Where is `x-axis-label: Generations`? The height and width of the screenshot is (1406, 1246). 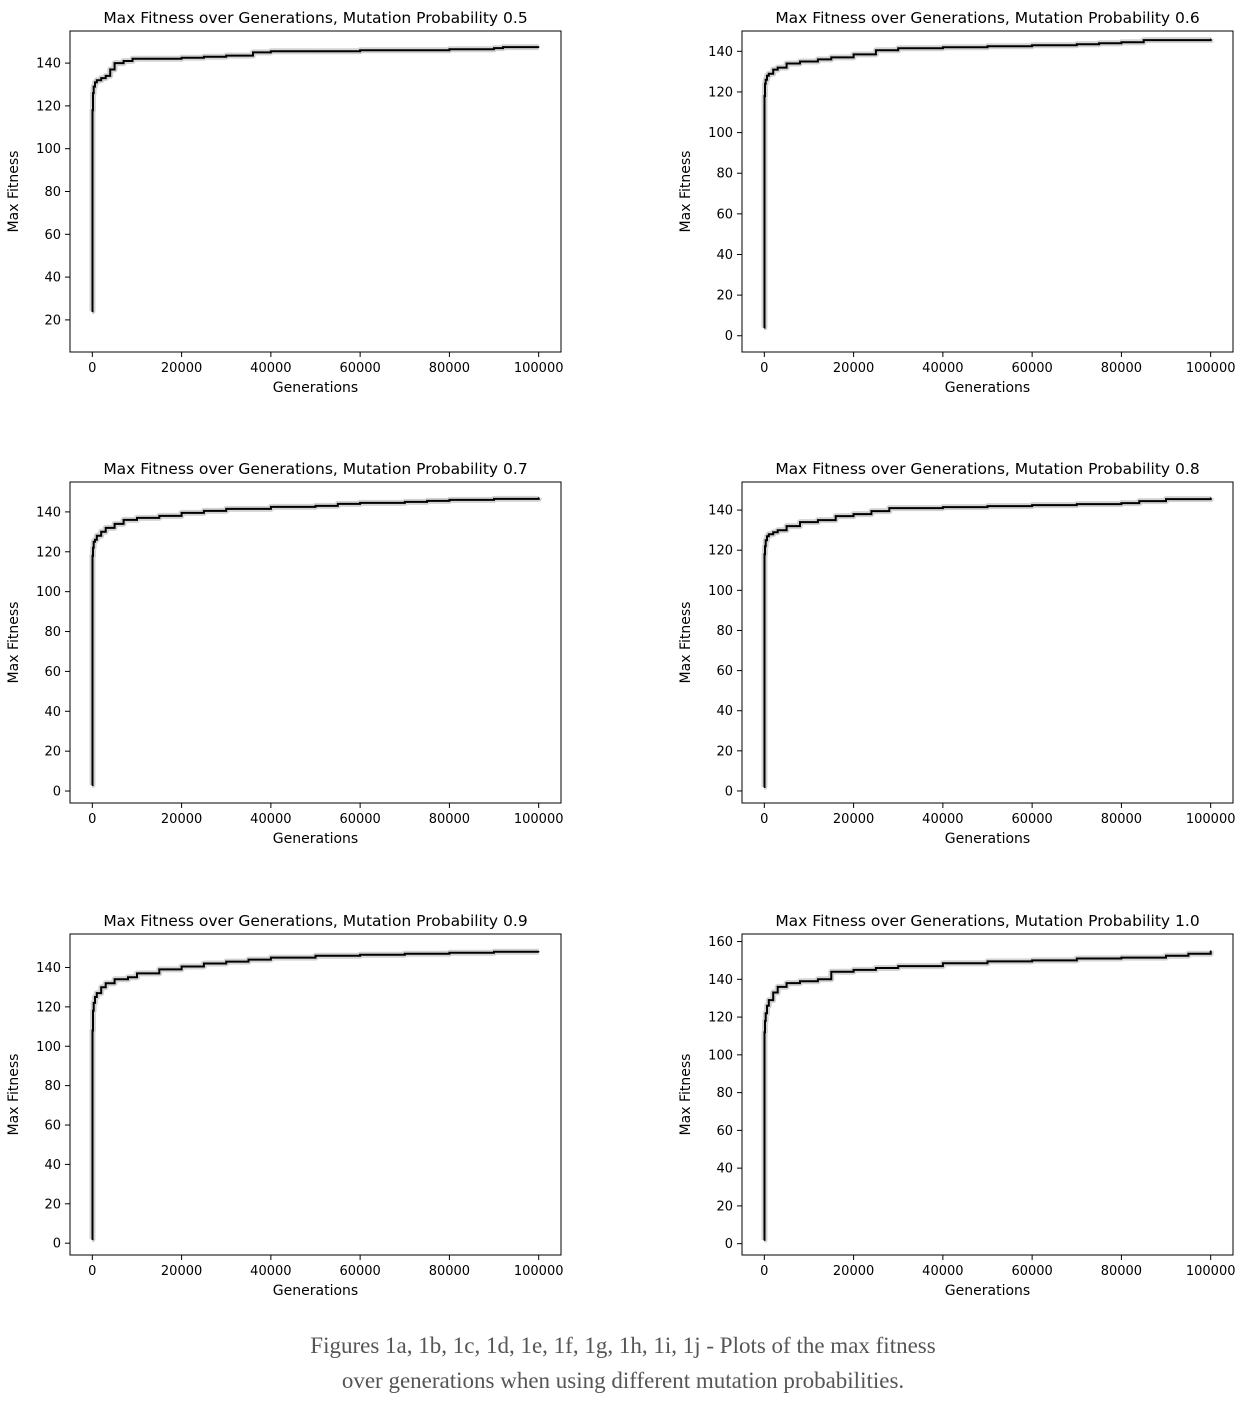 x-axis-label: Generations is located at coordinates (987, 839).